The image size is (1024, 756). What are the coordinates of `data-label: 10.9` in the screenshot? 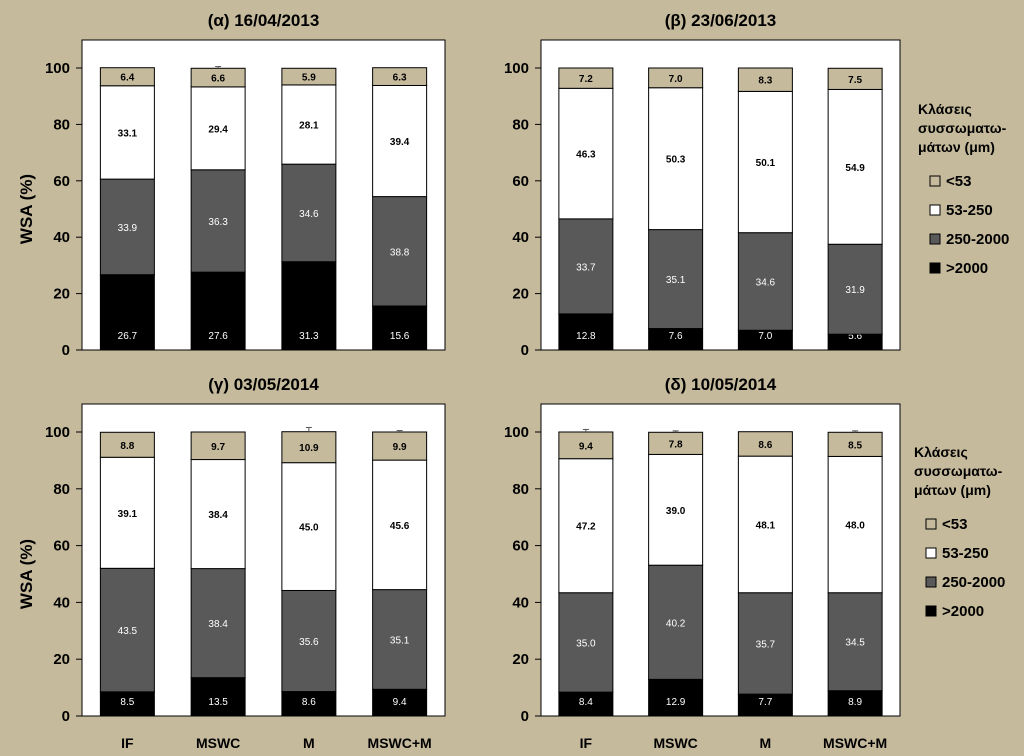 It's located at (309, 448).